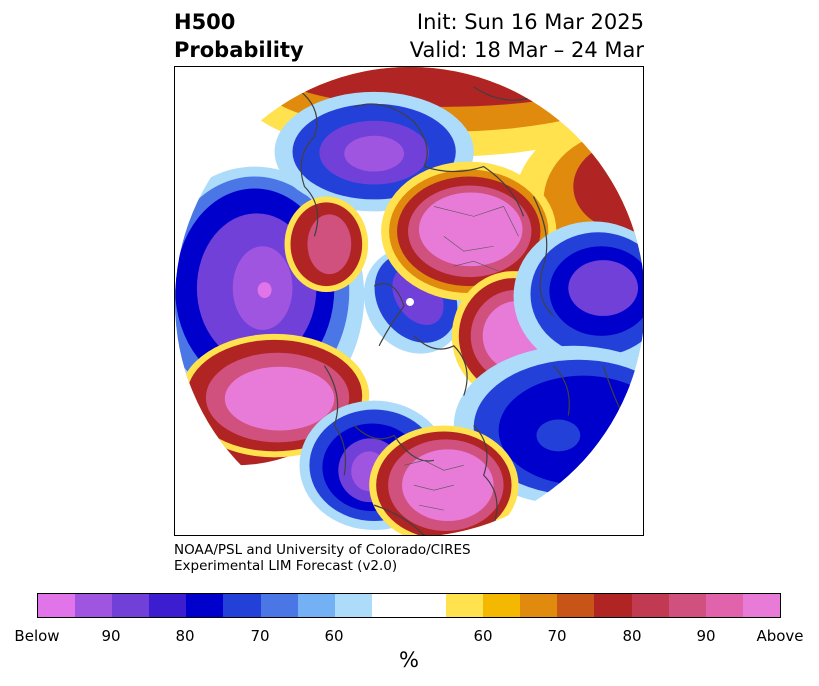  What do you see at coordinates (444, 480) in the screenshot?
I see `above-region-north-america` at bounding box center [444, 480].